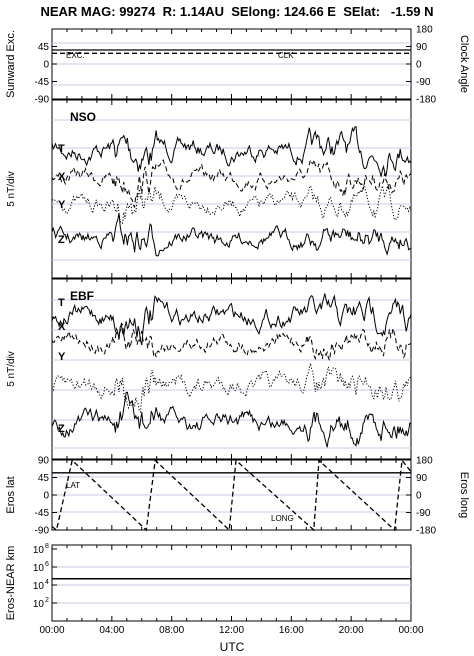 The height and width of the screenshot is (656, 474). I want to click on y-tick-exponent: 8, so click(47, 546).